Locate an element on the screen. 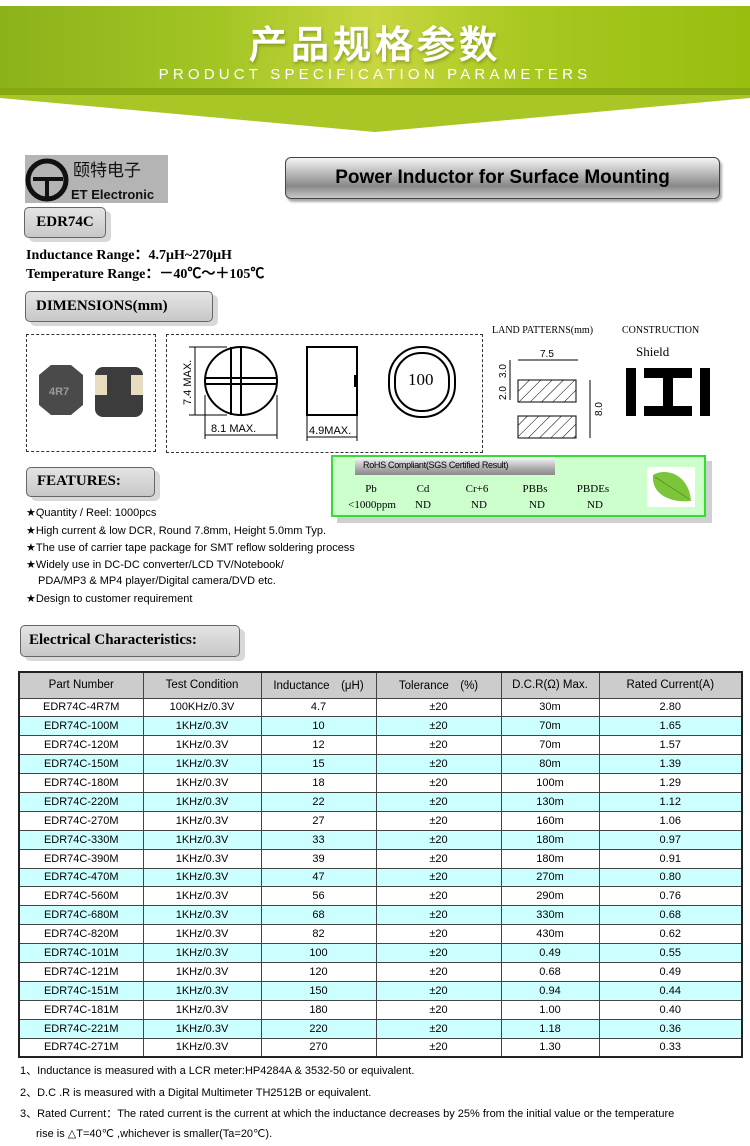  table-cell: 0.55 is located at coordinates (670, 953).